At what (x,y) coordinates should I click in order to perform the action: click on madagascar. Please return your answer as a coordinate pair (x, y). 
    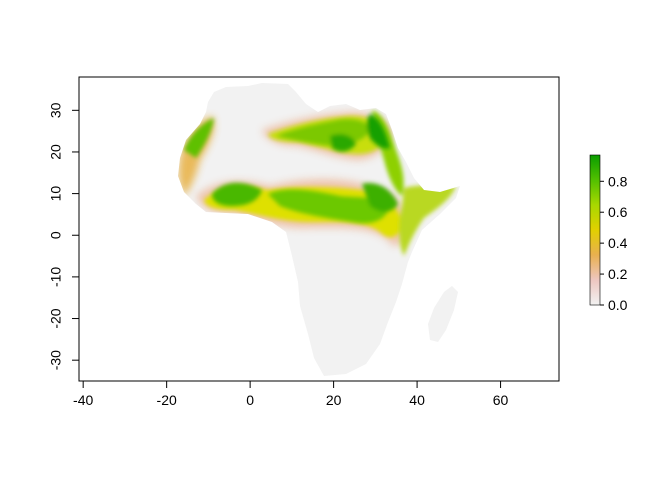
    Looking at the image, I should click on (443, 314).